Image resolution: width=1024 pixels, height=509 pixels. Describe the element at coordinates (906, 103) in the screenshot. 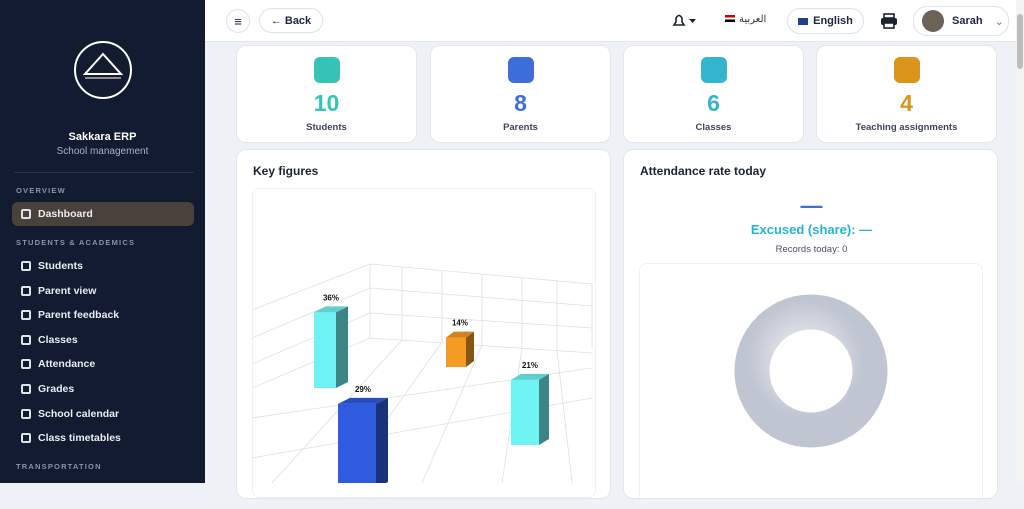

I see `stat-value: 4` at that location.